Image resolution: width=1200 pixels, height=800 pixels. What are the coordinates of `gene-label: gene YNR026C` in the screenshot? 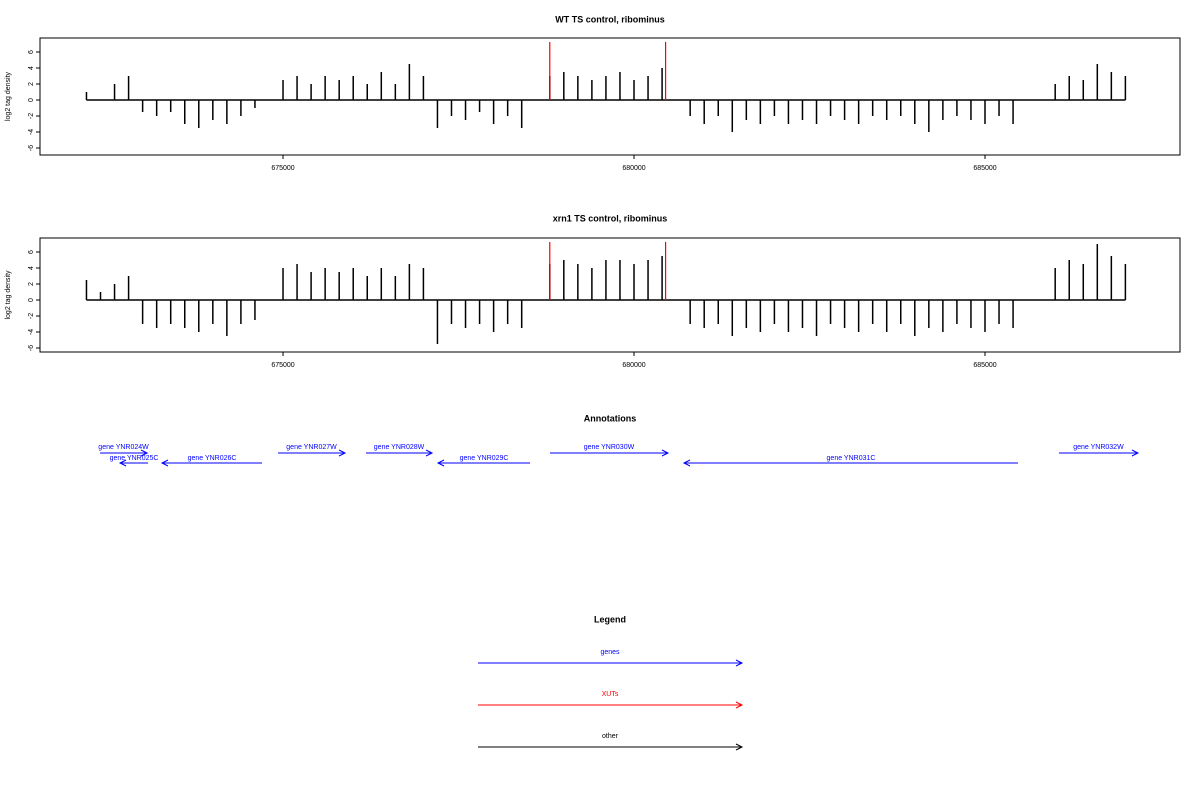 It's located at (212, 458).